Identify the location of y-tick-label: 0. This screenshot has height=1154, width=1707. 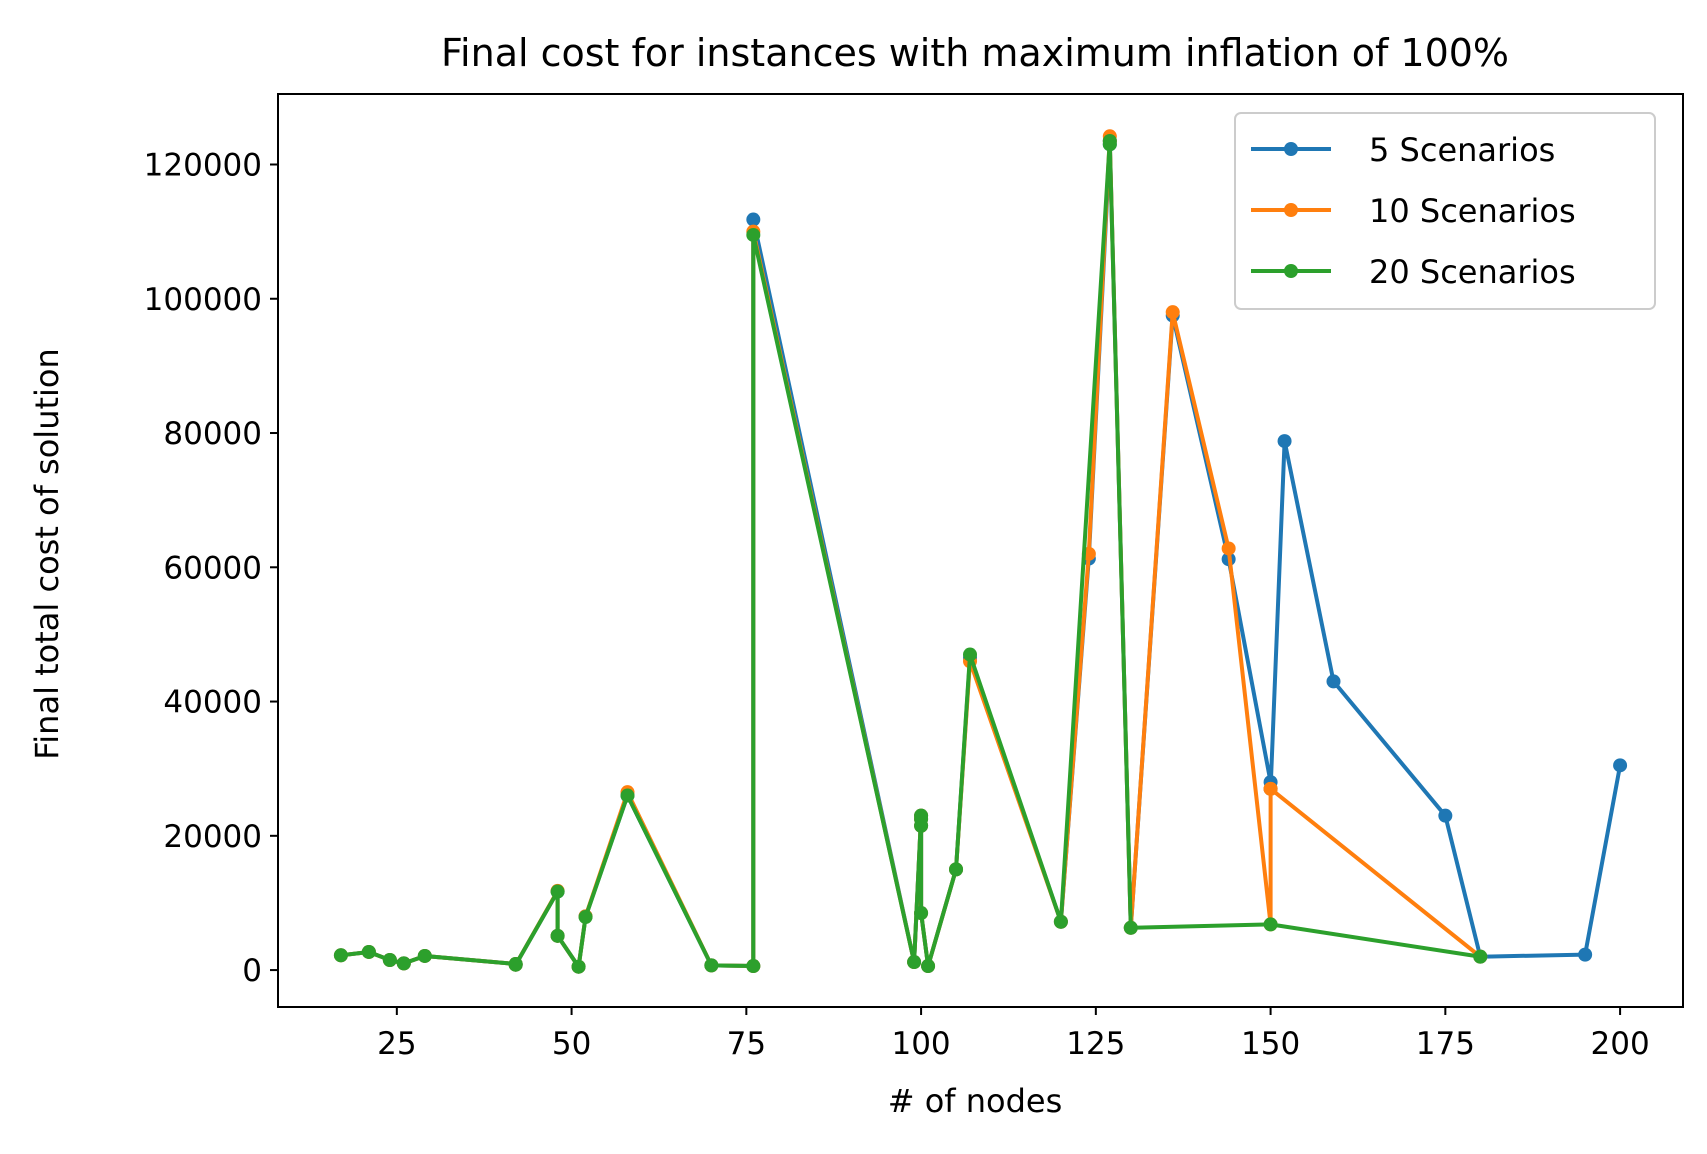
(252, 971).